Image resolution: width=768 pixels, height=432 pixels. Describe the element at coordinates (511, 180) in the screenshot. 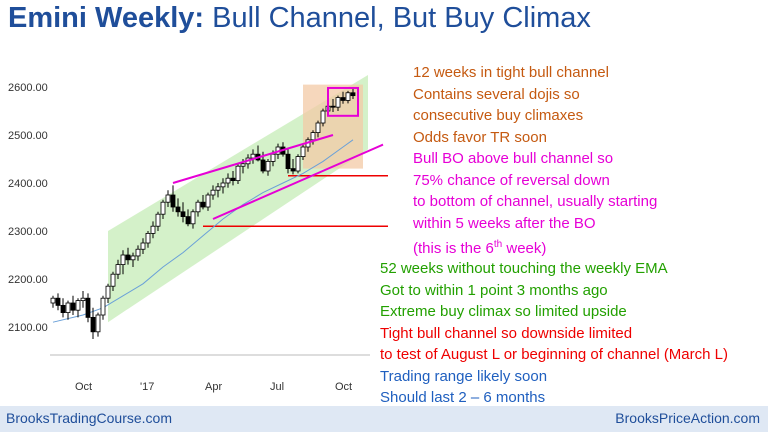

I see `annotation-top-line: 75% chance of reversal down` at that location.